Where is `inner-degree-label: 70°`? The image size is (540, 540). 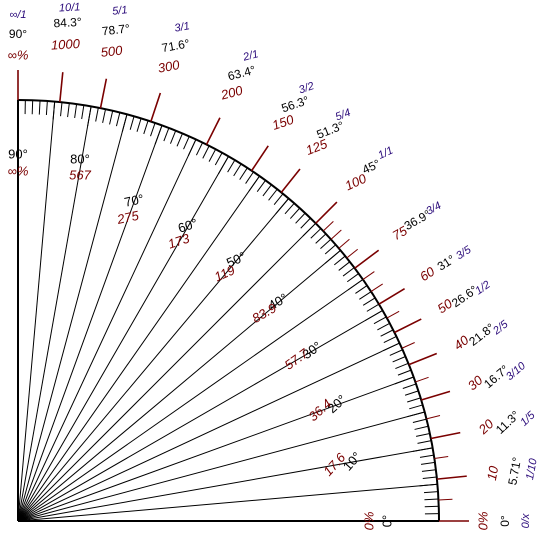 inner-degree-label: 70° is located at coordinates (134, 200).